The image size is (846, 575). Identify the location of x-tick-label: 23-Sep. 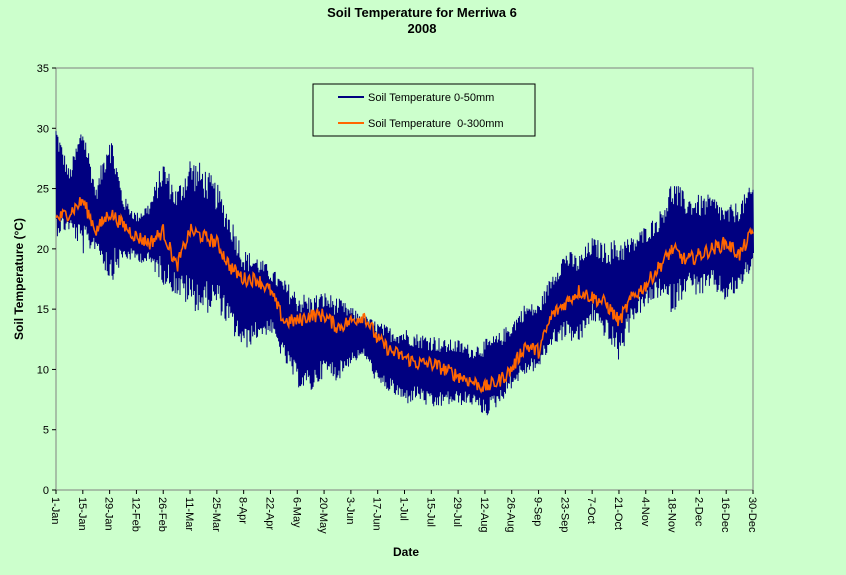
(564, 514).